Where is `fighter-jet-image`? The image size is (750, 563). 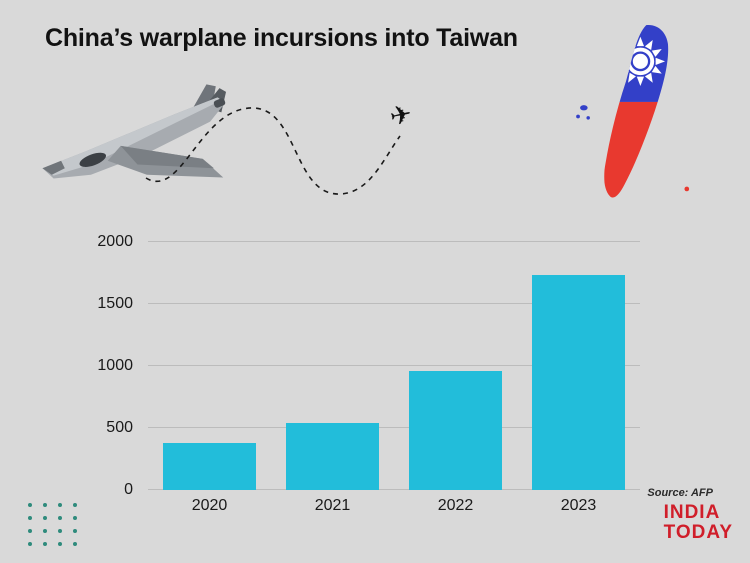 fighter-jet-image is located at coordinates (134, 131).